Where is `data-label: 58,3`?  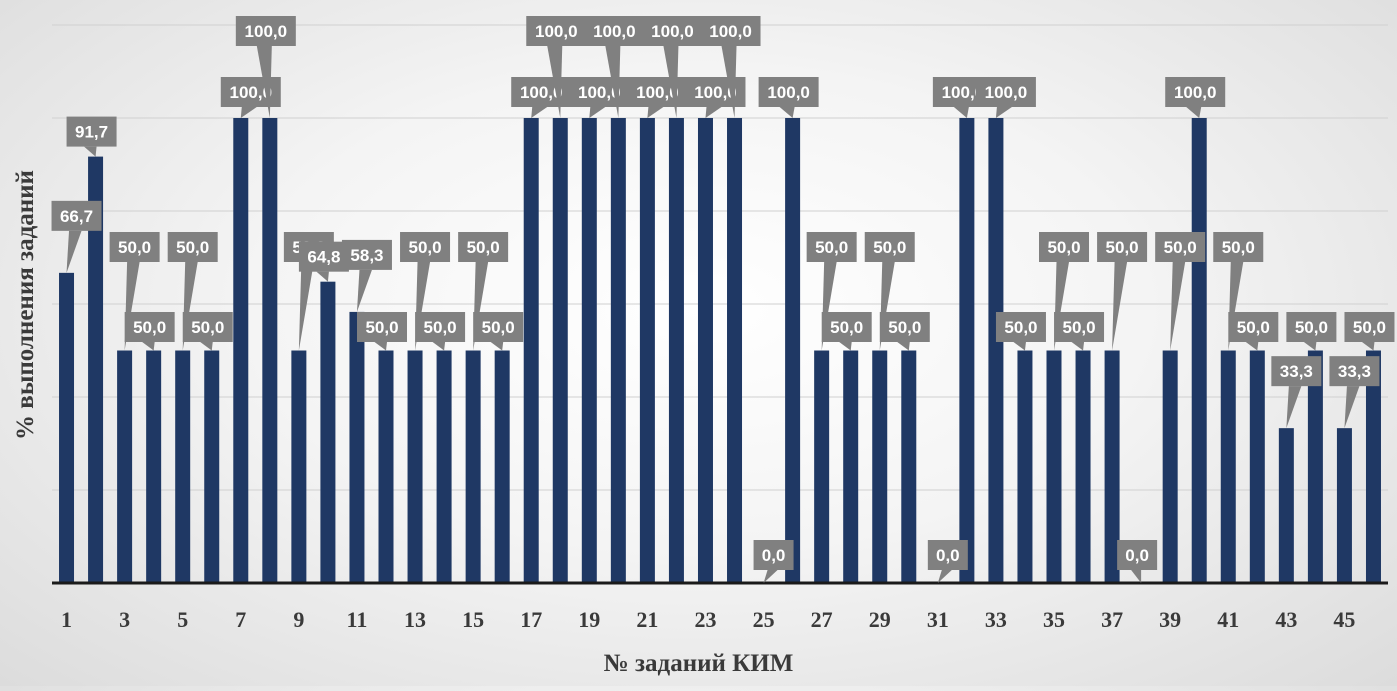 data-label: 58,3 is located at coordinates (366, 275).